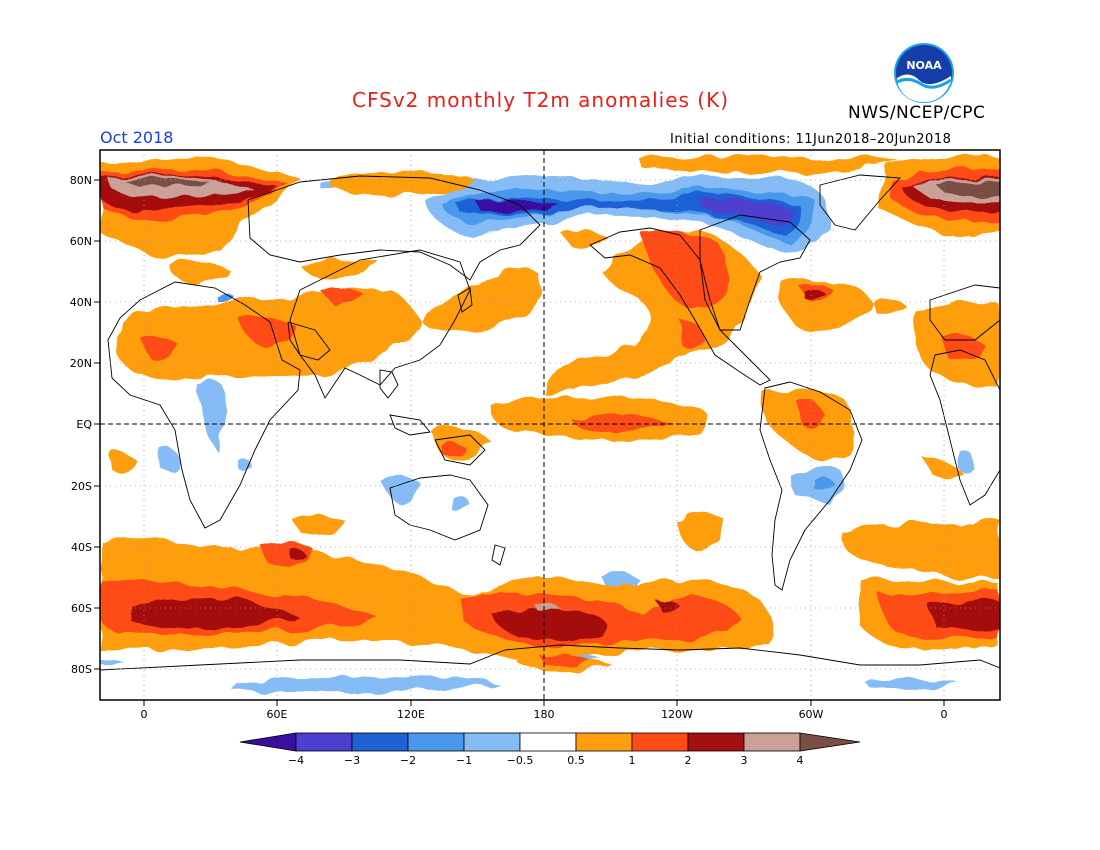  I want to click on noaa-logo: NOAA, so click(924, 73).